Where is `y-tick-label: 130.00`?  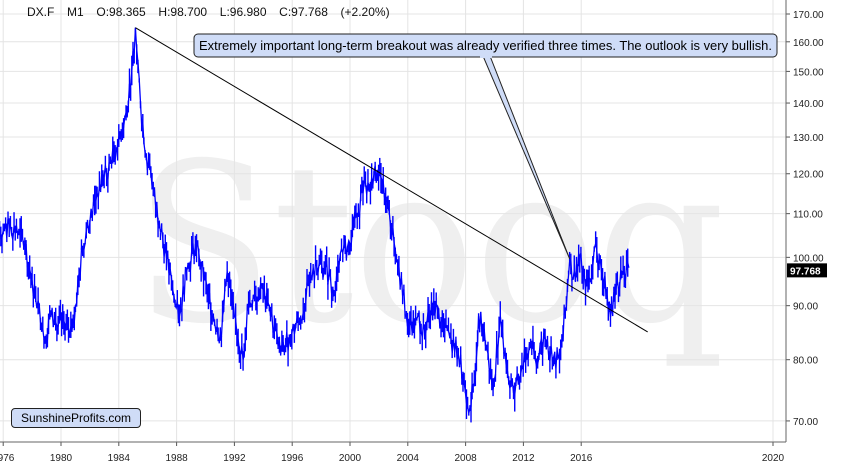
y-tick-label: 130.00 is located at coordinates (808, 138).